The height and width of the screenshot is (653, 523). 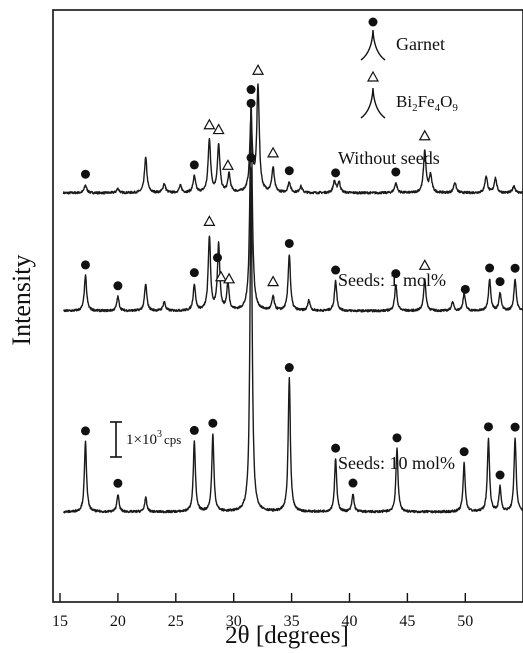 I want to click on legend-bi2fe4o9-label: Bi2Fe4O9, so click(x=427, y=103).